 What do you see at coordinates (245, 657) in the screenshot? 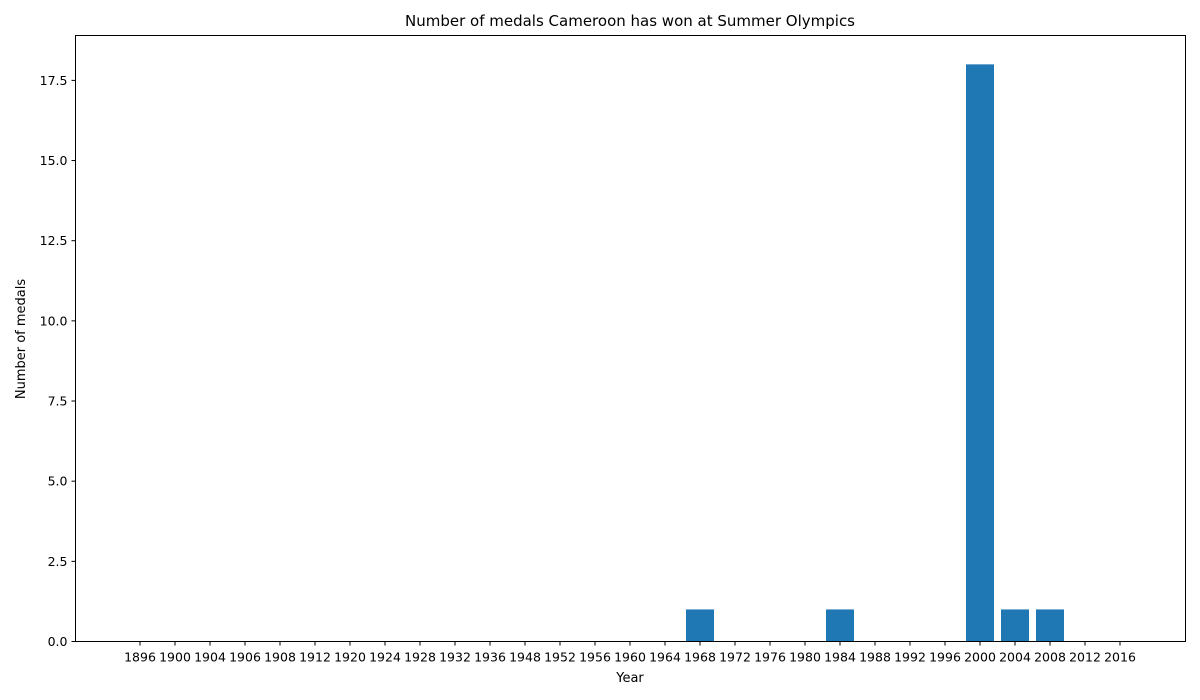
I see `x-tick-label: 1906` at bounding box center [245, 657].